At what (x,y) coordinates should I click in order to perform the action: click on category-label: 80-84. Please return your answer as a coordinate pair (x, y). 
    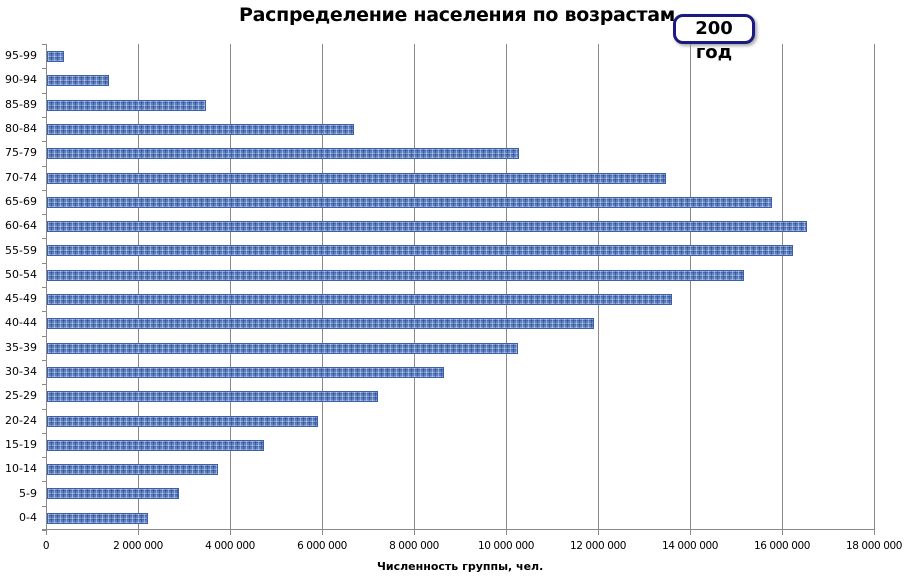
    Looking at the image, I should click on (21, 129).